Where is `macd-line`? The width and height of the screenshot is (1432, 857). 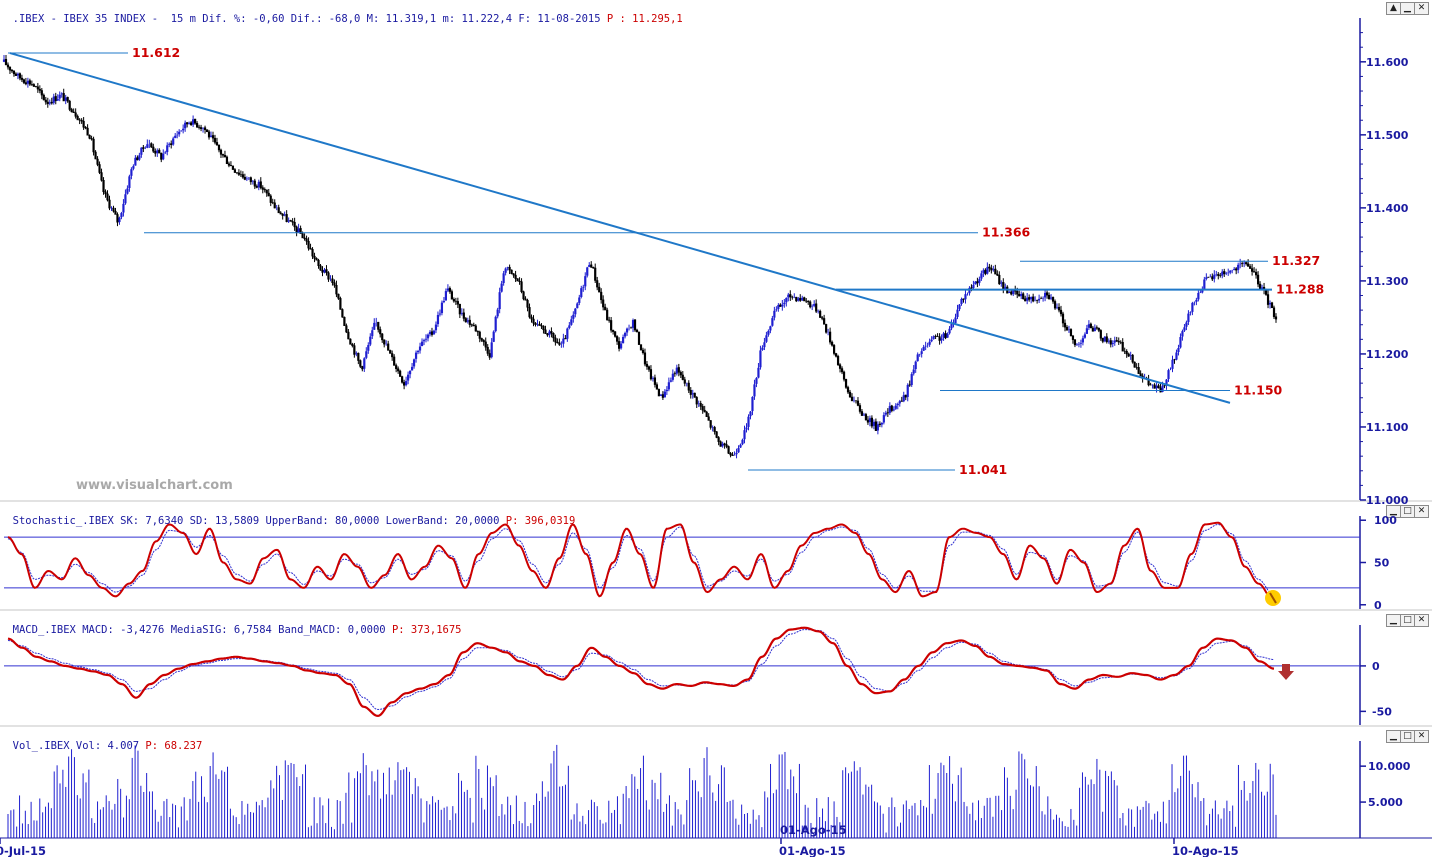 macd-line is located at coordinates (641, 672).